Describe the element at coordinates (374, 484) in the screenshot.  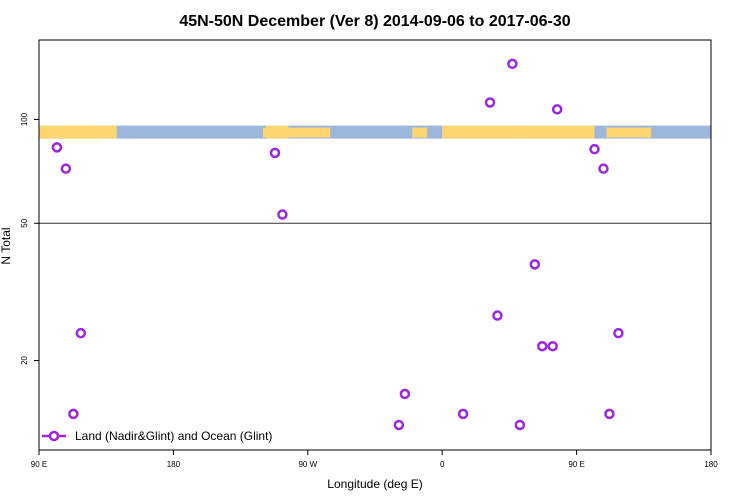
I see `x-axis-label: Longitude (deg E)` at that location.